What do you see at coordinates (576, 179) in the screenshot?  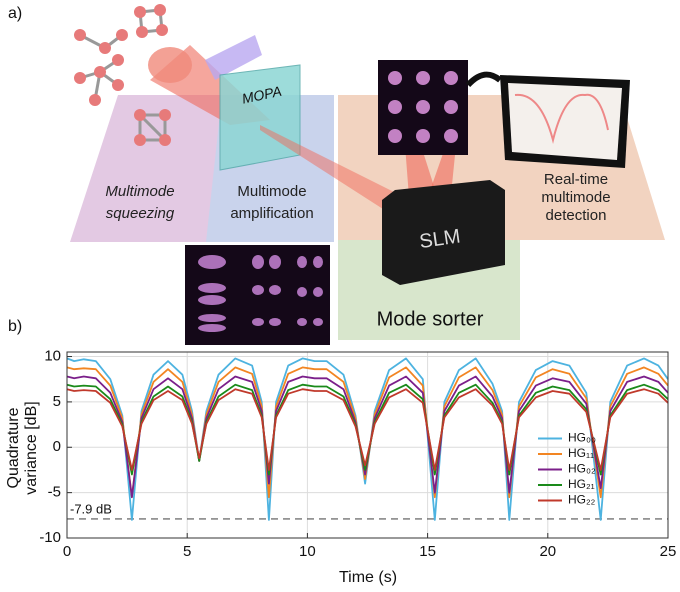 I see `detection-label: Real-time` at bounding box center [576, 179].